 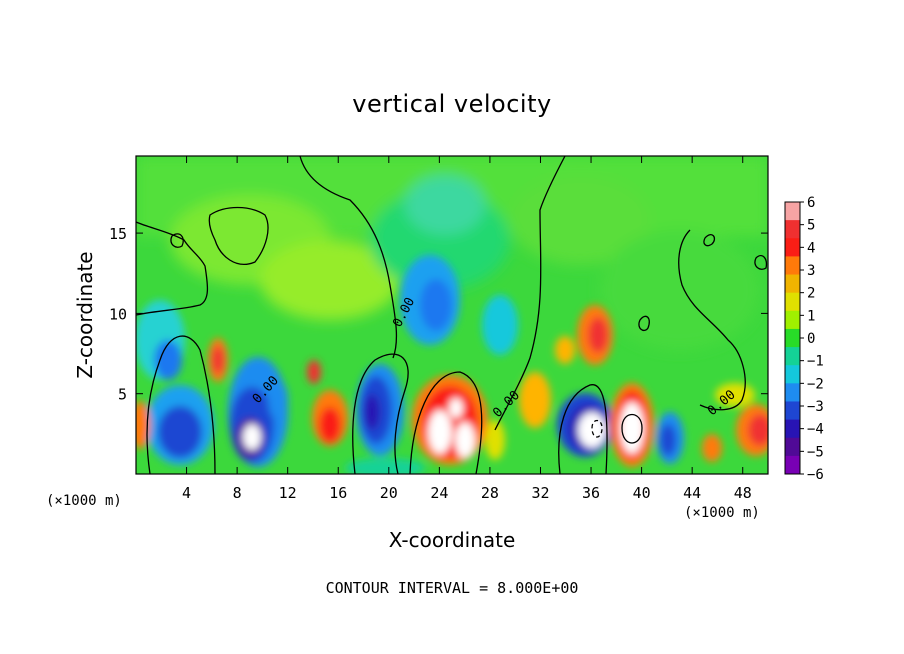 I want to click on colorbar: 6 5 4 3 2 1 0 −1 −2 −3 −4 −5 −6, so click(x=804, y=339).